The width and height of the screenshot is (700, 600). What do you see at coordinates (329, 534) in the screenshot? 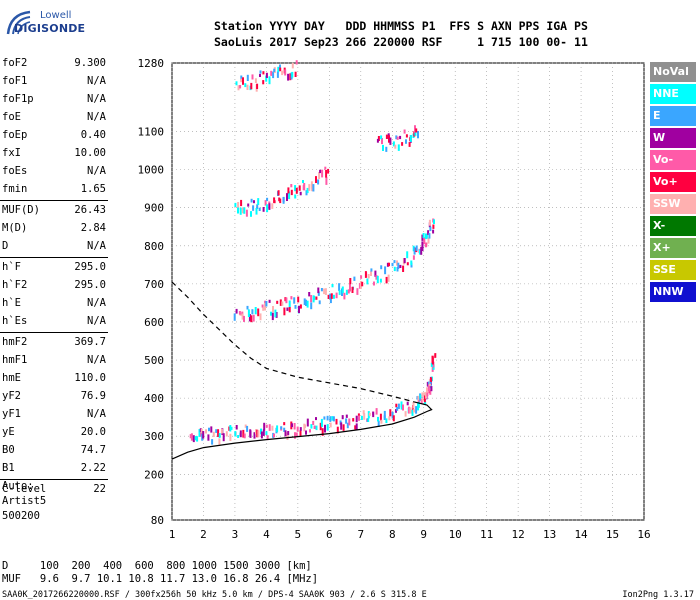
I see `x-tick-label: 6` at bounding box center [329, 534].